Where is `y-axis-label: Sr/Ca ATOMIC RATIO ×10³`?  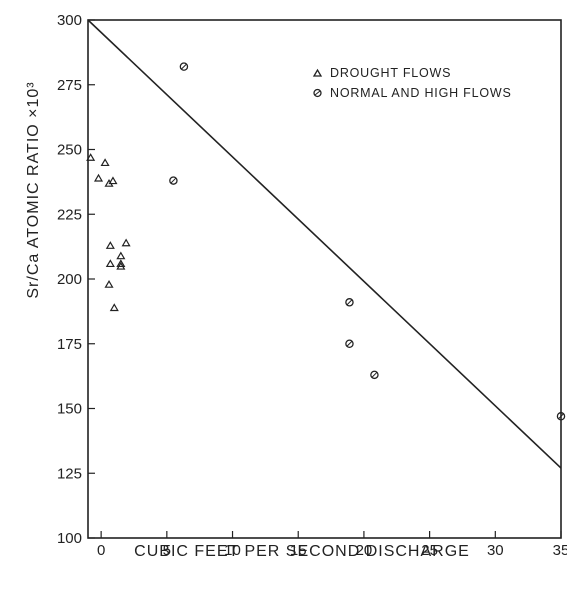 y-axis-label: Sr/Ca ATOMIC RATIO ×10³ is located at coordinates (33, 189).